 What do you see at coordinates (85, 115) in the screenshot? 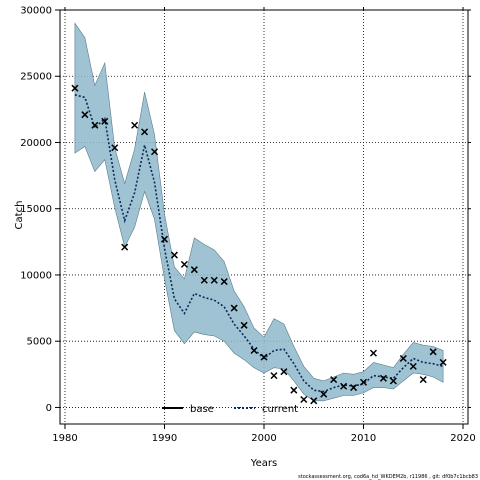
I see `observation-point-1982` at bounding box center [85, 115].